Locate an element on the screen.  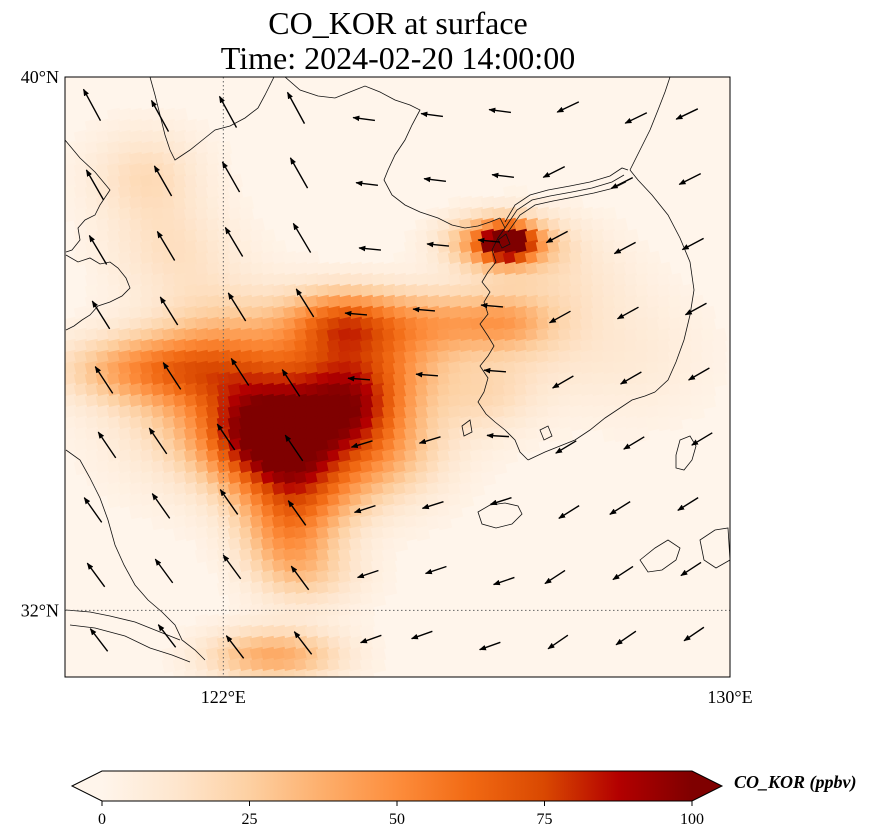
colorbar: 0 25 50 75 100 CO_KOR (ppbv) is located at coordinates (463, 799).